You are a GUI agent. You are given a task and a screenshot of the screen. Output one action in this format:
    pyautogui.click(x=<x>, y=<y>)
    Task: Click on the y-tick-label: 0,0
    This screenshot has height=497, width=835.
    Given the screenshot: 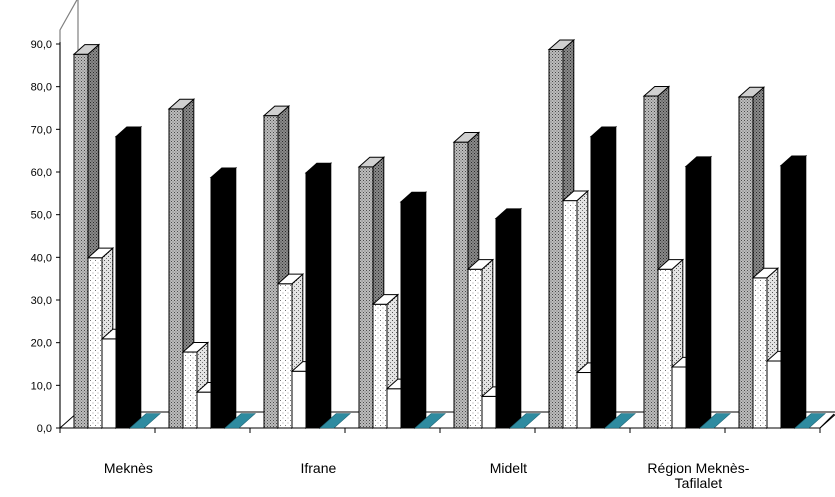 What is the action you would take?
    pyautogui.click(x=44, y=429)
    